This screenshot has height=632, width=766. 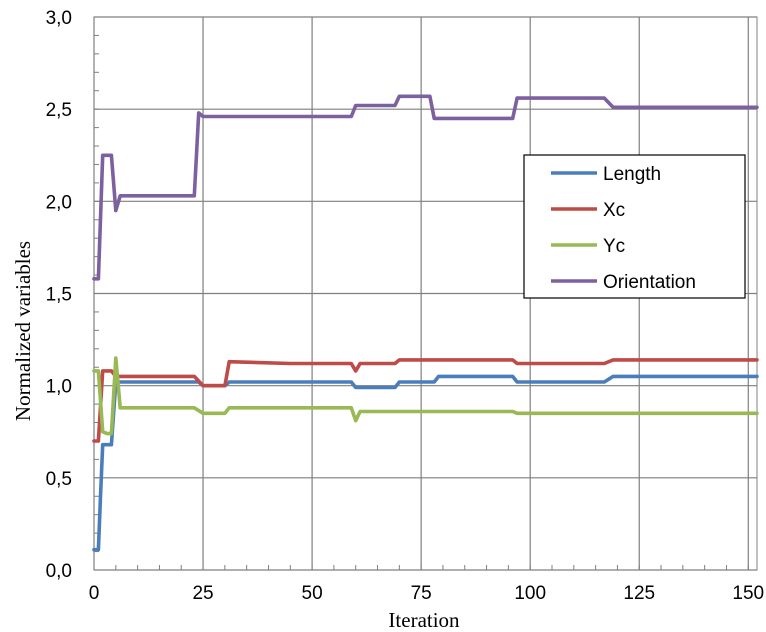 What do you see at coordinates (202, 593) in the screenshot?
I see `x-tick-label: 25` at bounding box center [202, 593].